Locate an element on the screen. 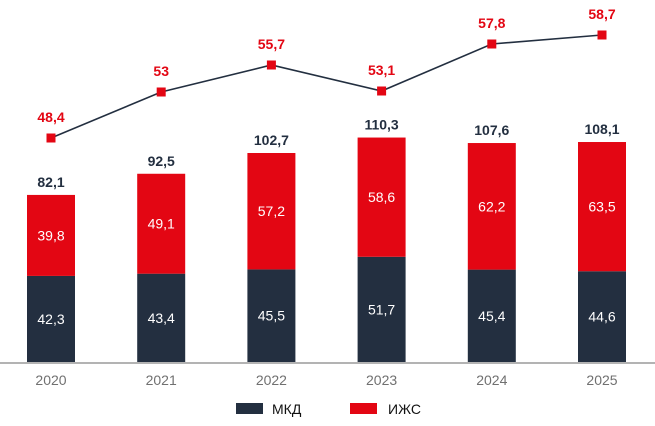  x-tick-label: 2022 is located at coordinates (271, 380).